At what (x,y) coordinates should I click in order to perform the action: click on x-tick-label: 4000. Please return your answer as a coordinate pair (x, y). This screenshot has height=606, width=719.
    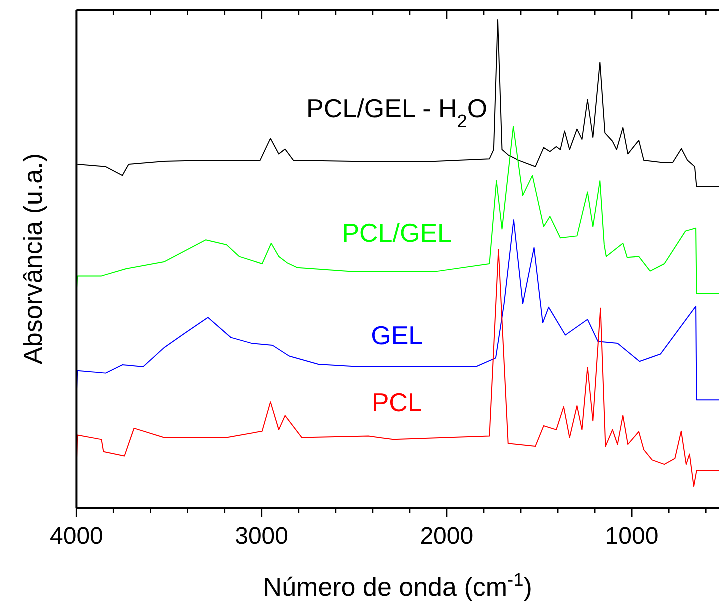
    Looking at the image, I should click on (77, 536).